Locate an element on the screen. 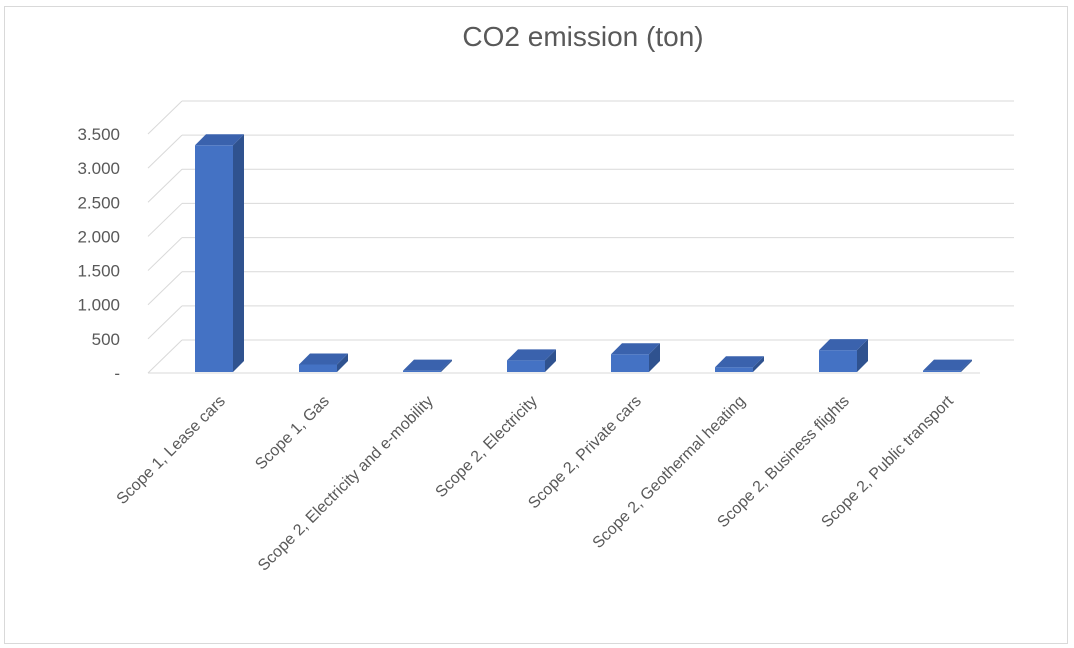 The width and height of the screenshot is (1074, 648). y-tick-label: 3.000 is located at coordinates (98, 168).